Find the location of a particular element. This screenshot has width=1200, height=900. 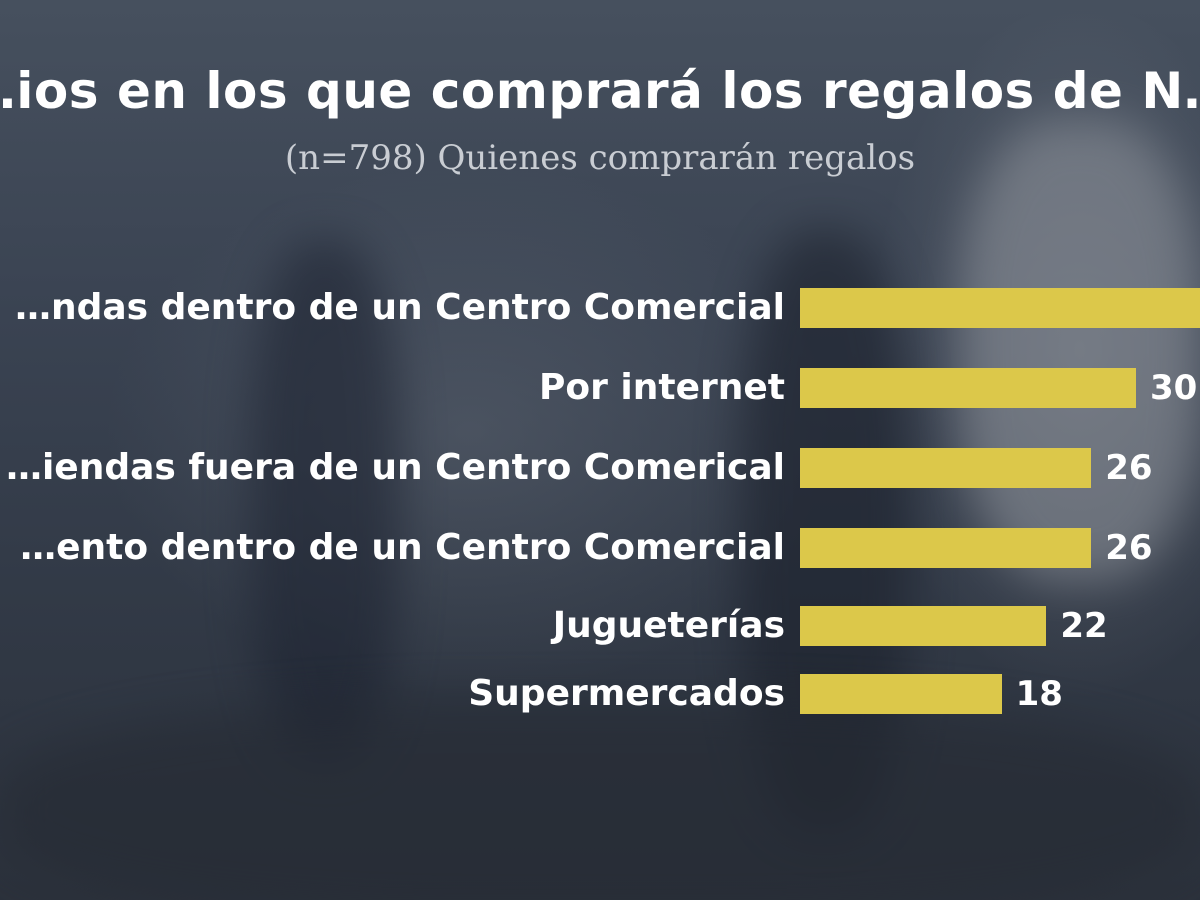

category-label: Jugueterías is located at coordinates (668, 625).